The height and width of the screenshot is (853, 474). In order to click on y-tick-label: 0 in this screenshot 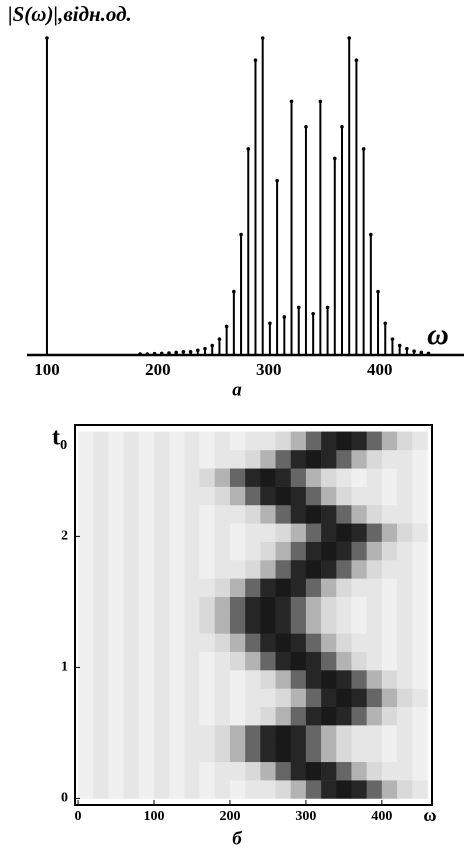, I will do `click(64, 798)`.